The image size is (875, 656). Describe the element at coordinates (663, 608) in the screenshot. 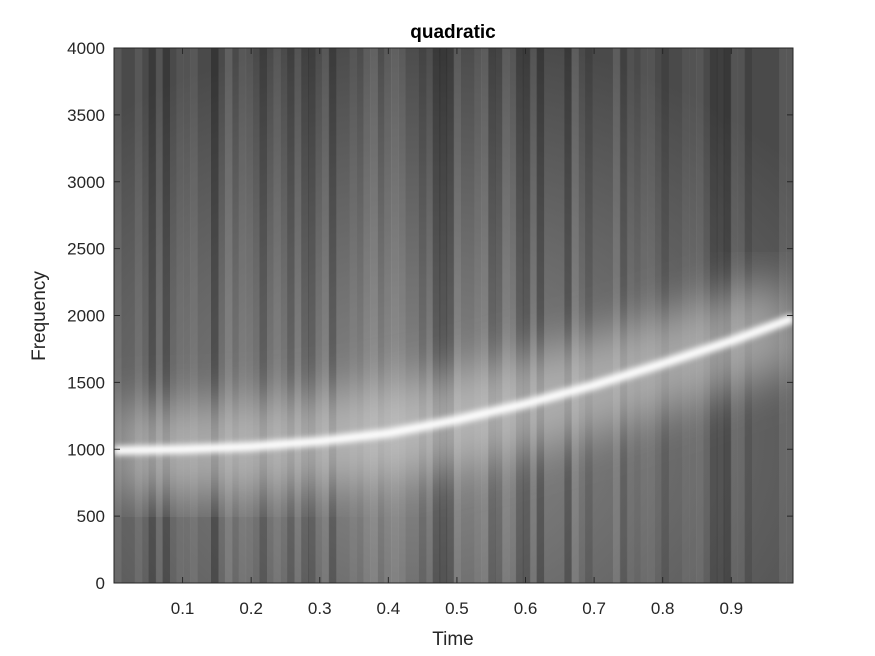

I see `x-tick-label: 0.8` at that location.